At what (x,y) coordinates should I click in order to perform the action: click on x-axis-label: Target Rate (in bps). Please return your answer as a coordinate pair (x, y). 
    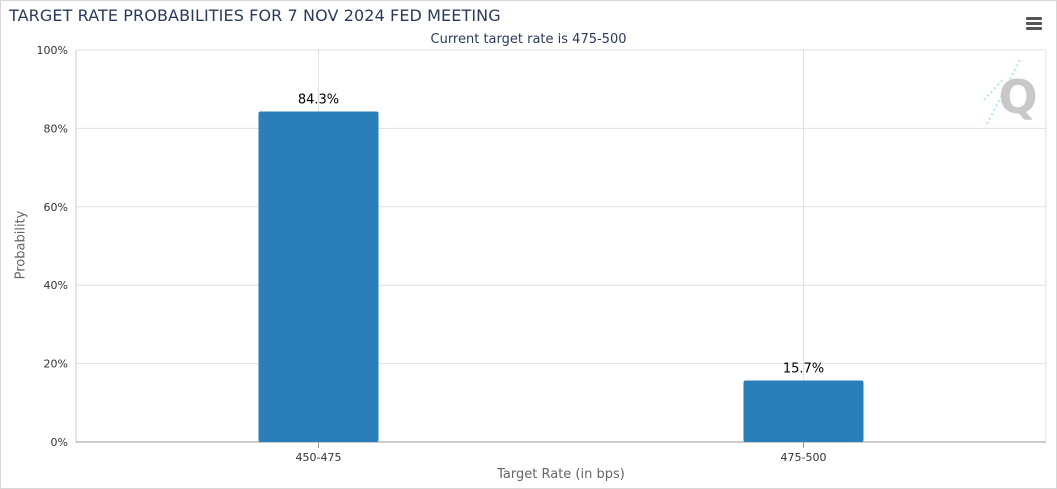
    Looking at the image, I should click on (561, 474).